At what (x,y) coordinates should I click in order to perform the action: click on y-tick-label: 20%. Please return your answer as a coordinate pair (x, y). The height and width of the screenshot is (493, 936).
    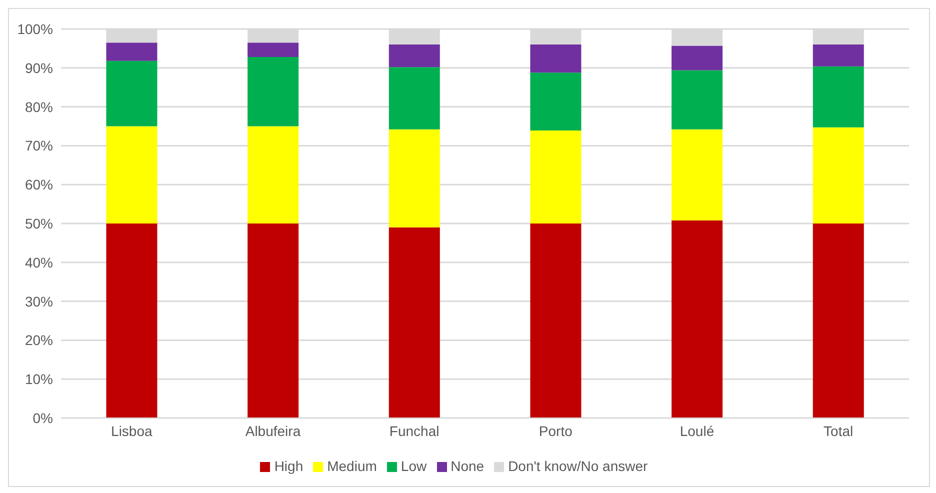
    Looking at the image, I should click on (38, 340).